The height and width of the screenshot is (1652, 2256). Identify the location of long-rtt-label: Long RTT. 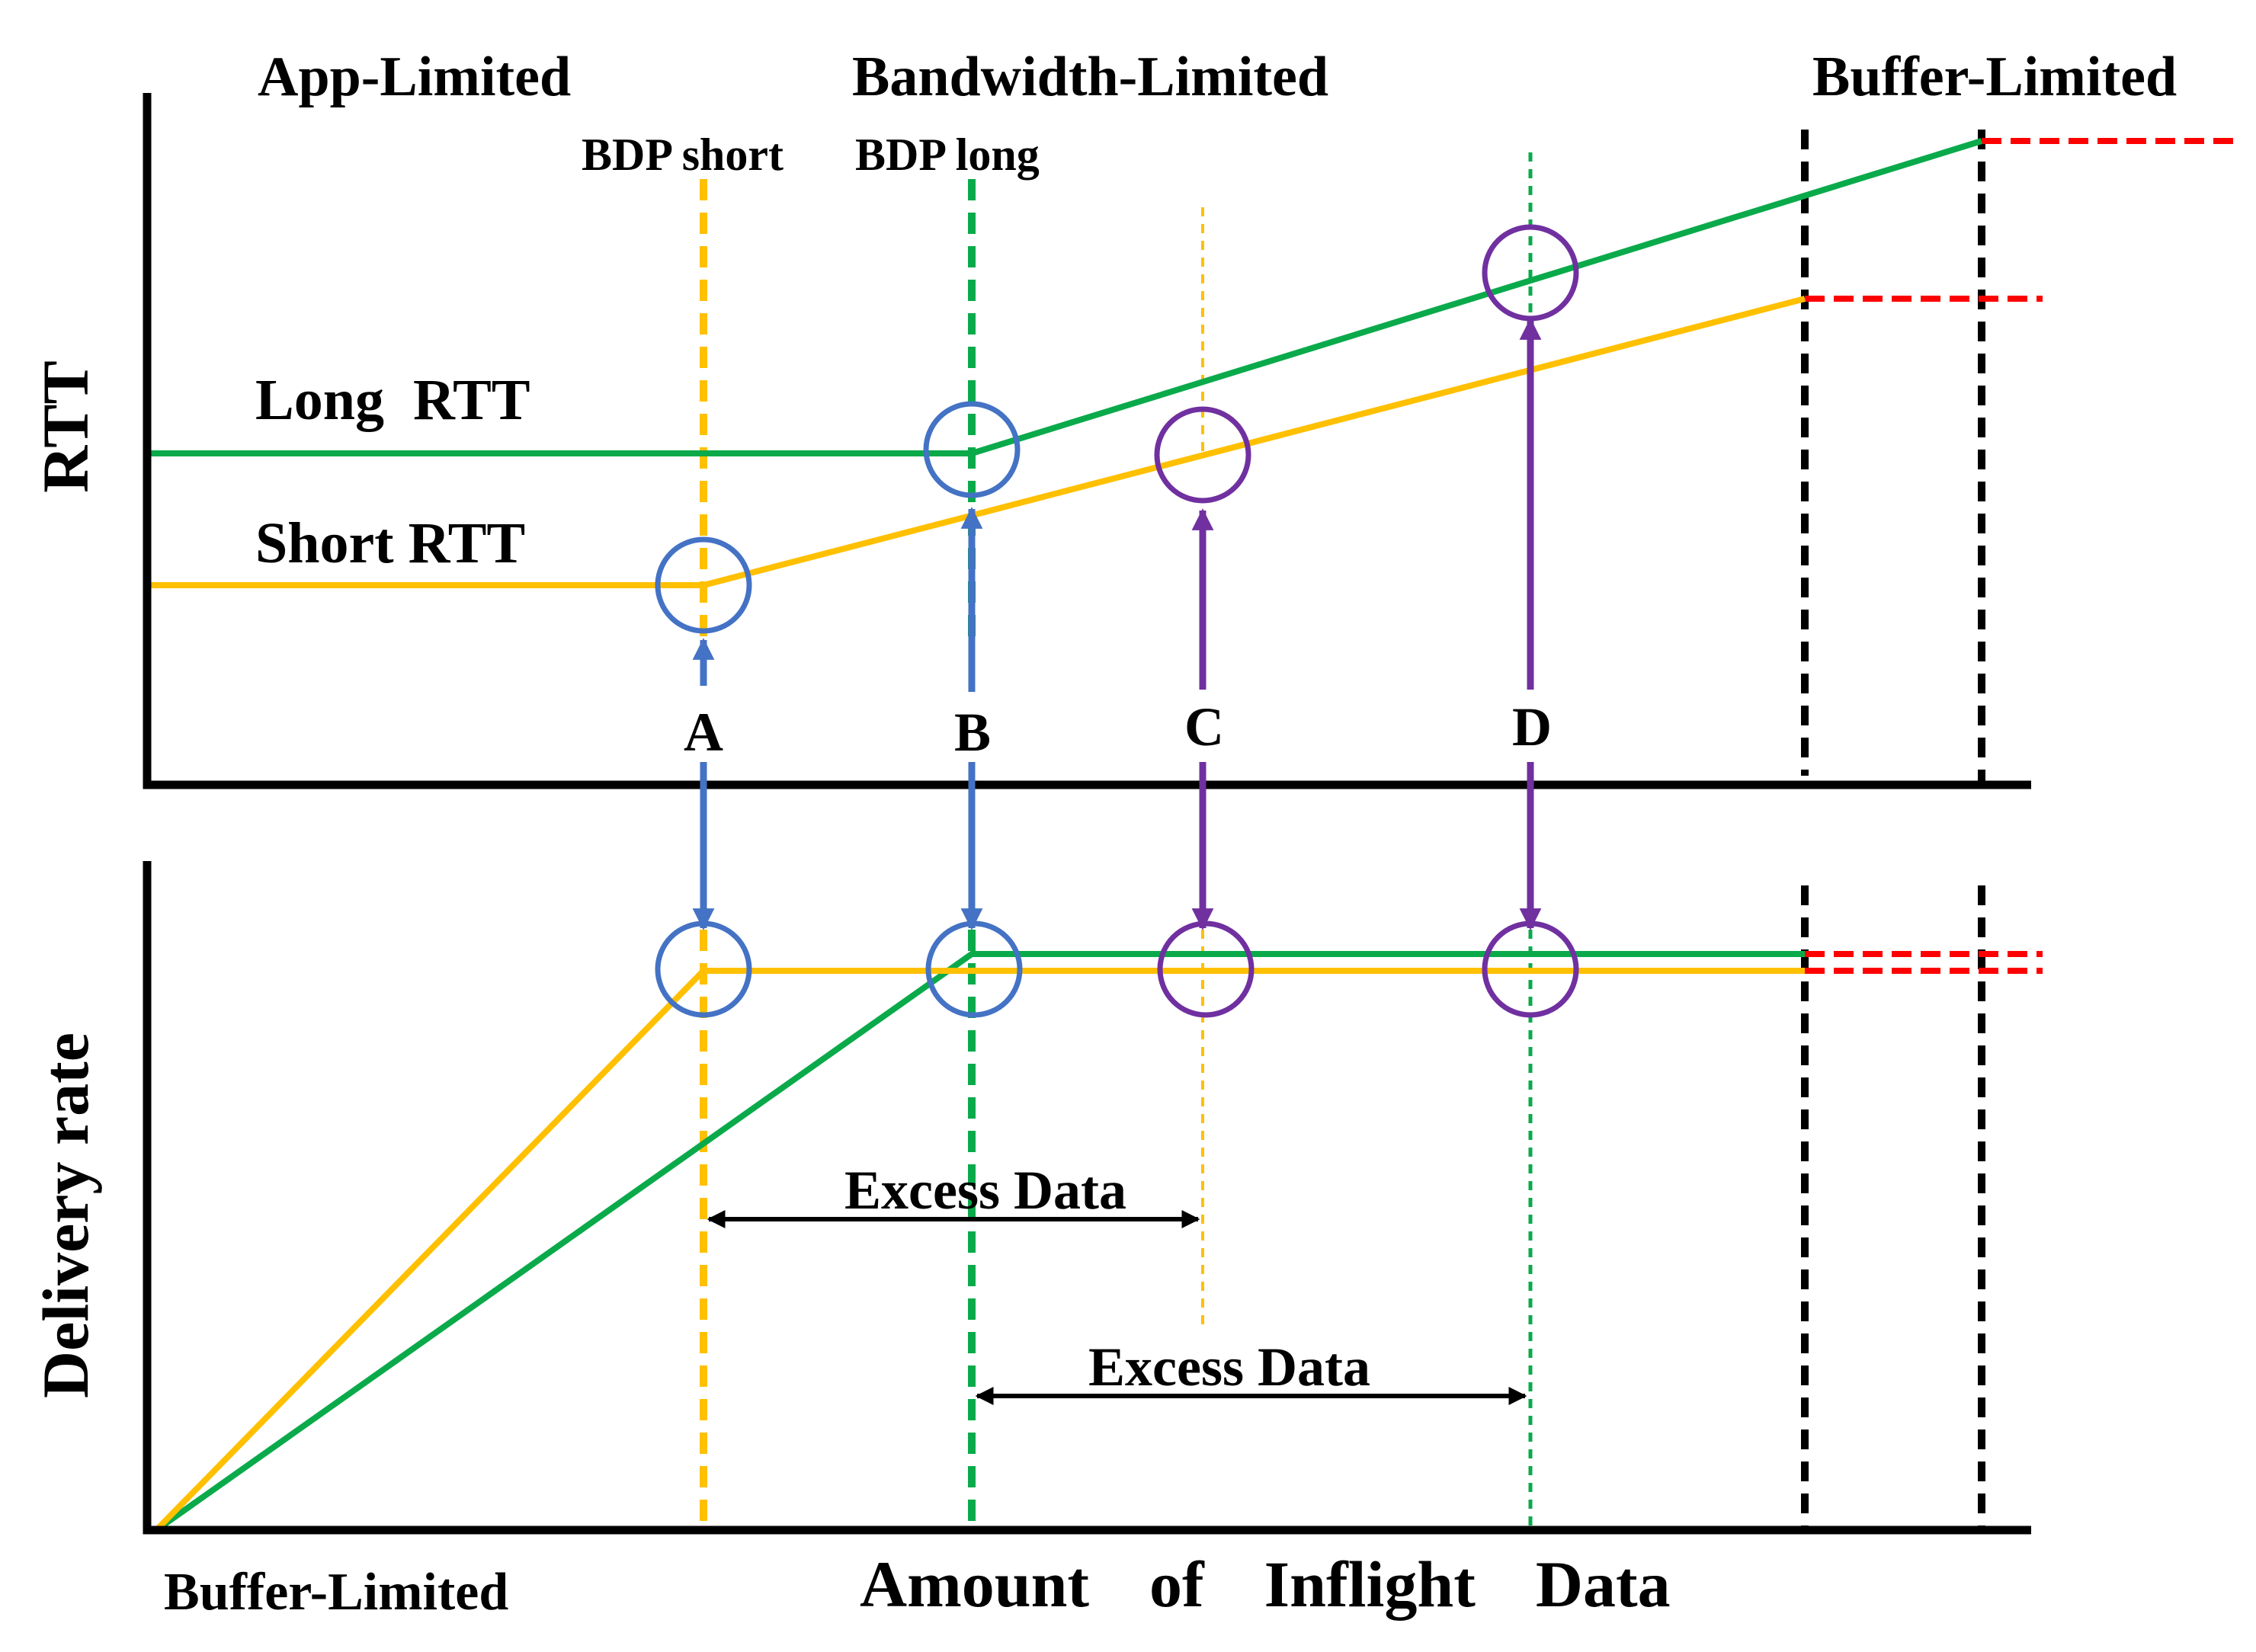
(393, 400).